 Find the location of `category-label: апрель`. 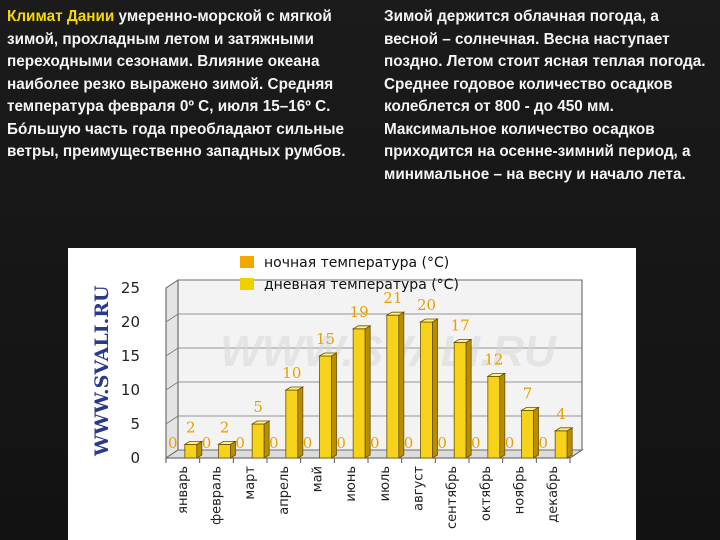

category-label: апрель is located at coordinates (284, 490).